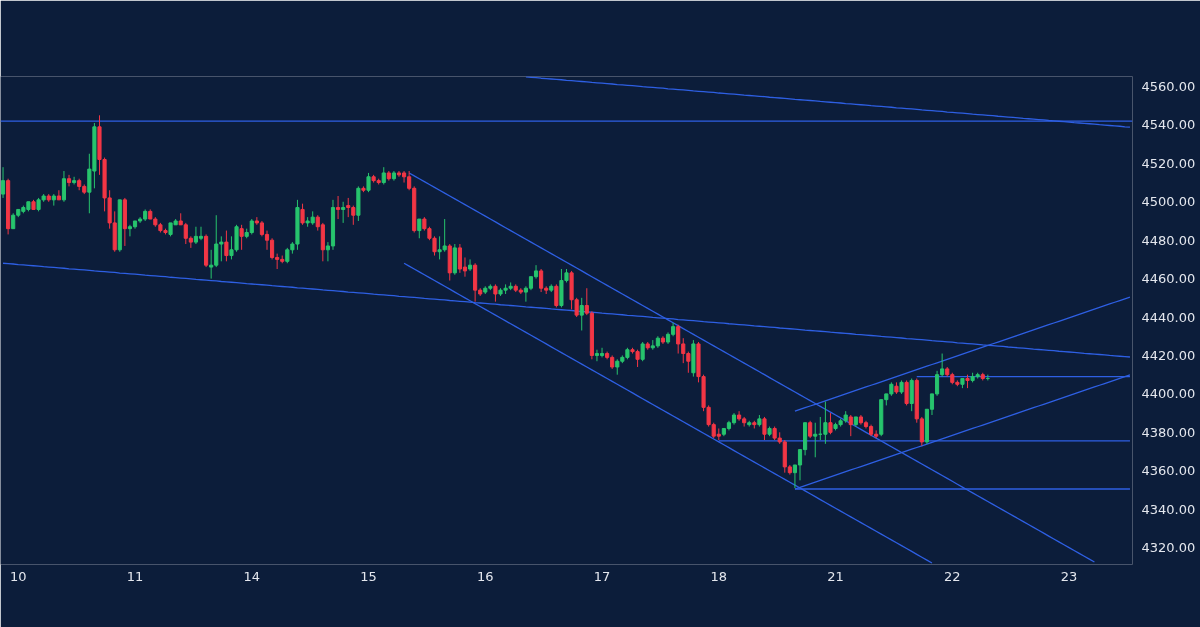 The image size is (1200, 627). What do you see at coordinates (368, 576) in the screenshot?
I see `x-tick-label: 15` at bounding box center [368, 576].